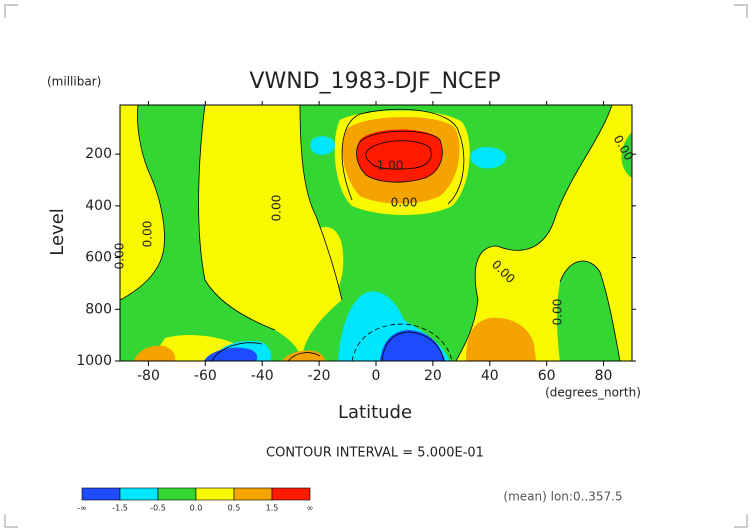 This screenshot has width=752, height=532. I want to click on y-tick-label: 800, so click(98, 309).